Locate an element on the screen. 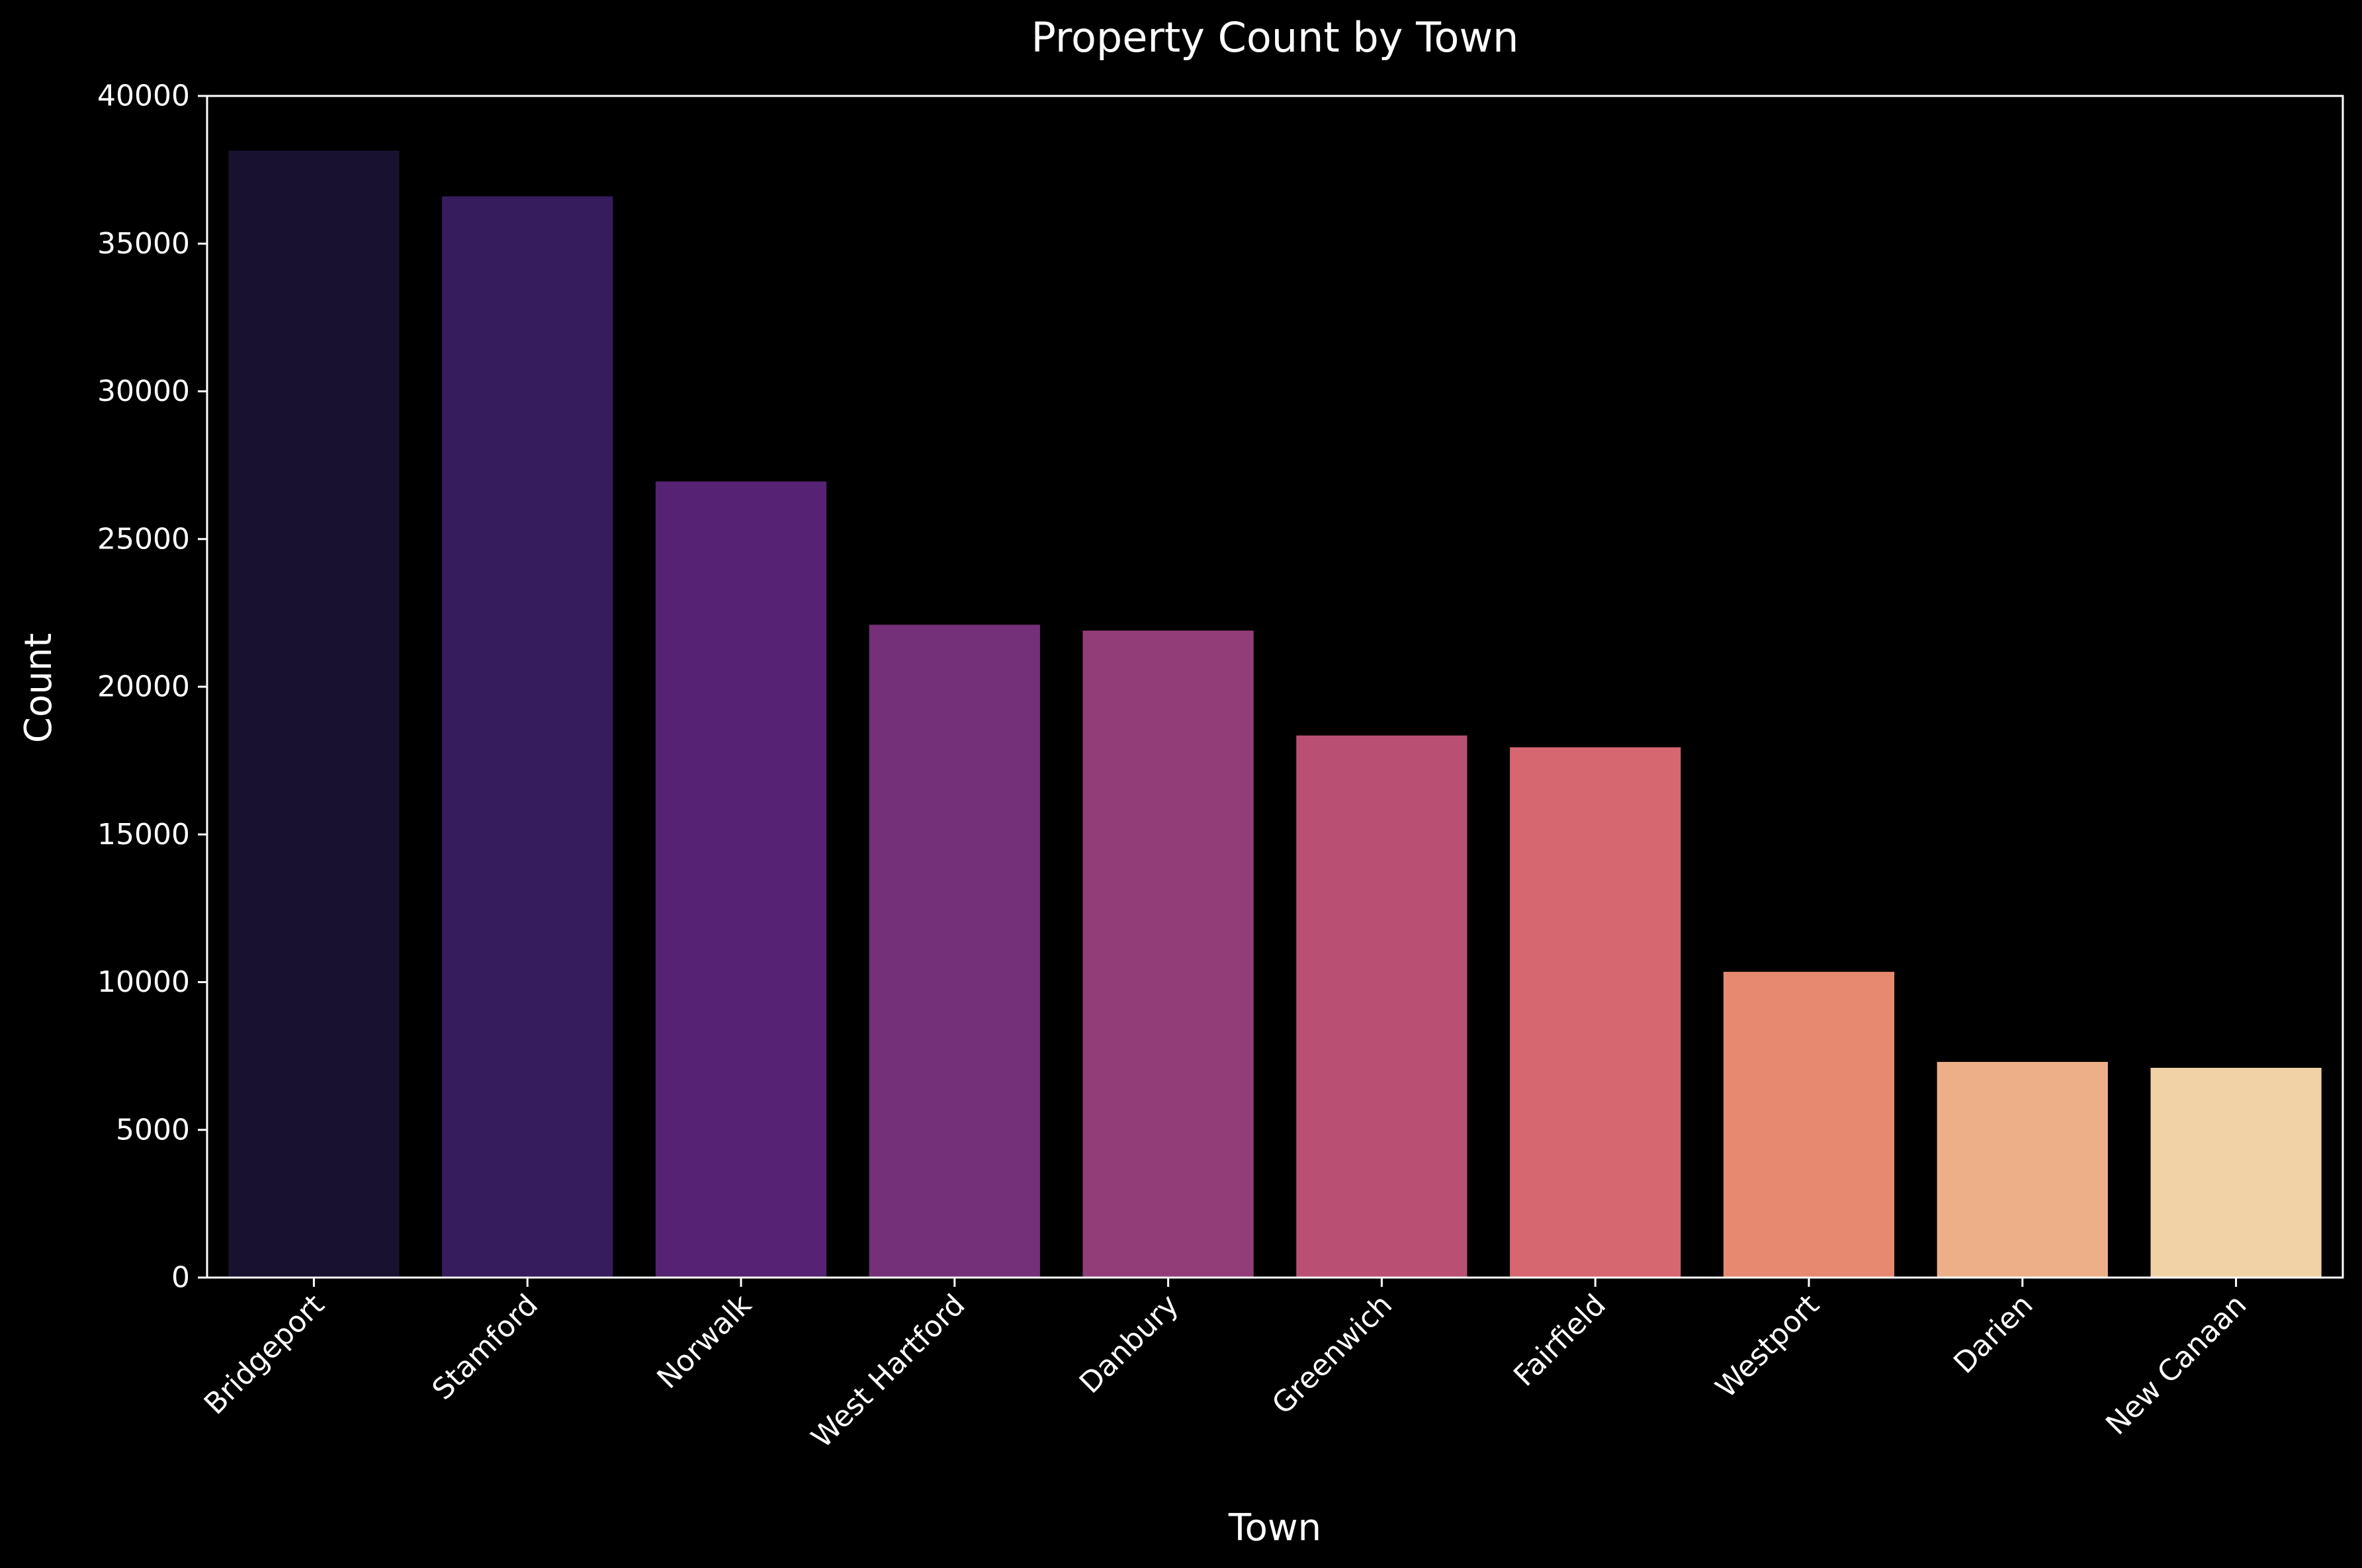  y-tick-label: 20000 is located at coordinates (143, 687).